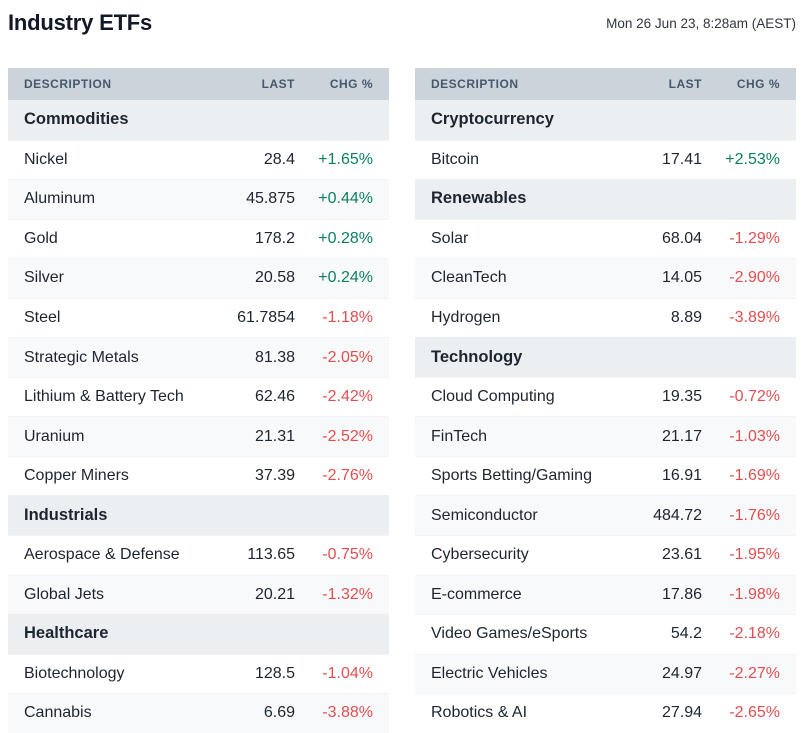  I want to click on etf-name: Gold, so click(41, 238).